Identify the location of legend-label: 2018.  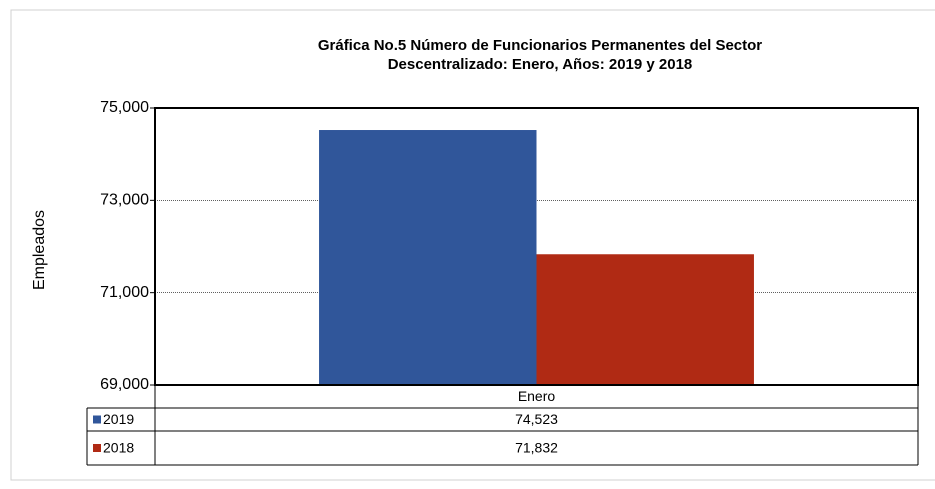
(118, 448).